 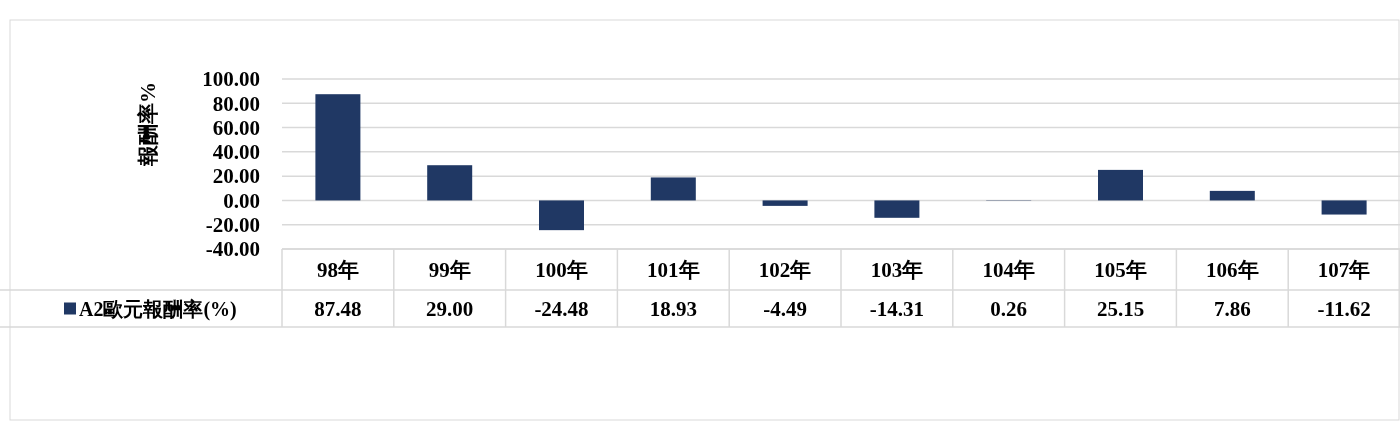 I want to click on data-label: 25.15, so click(x=1120, y=308).